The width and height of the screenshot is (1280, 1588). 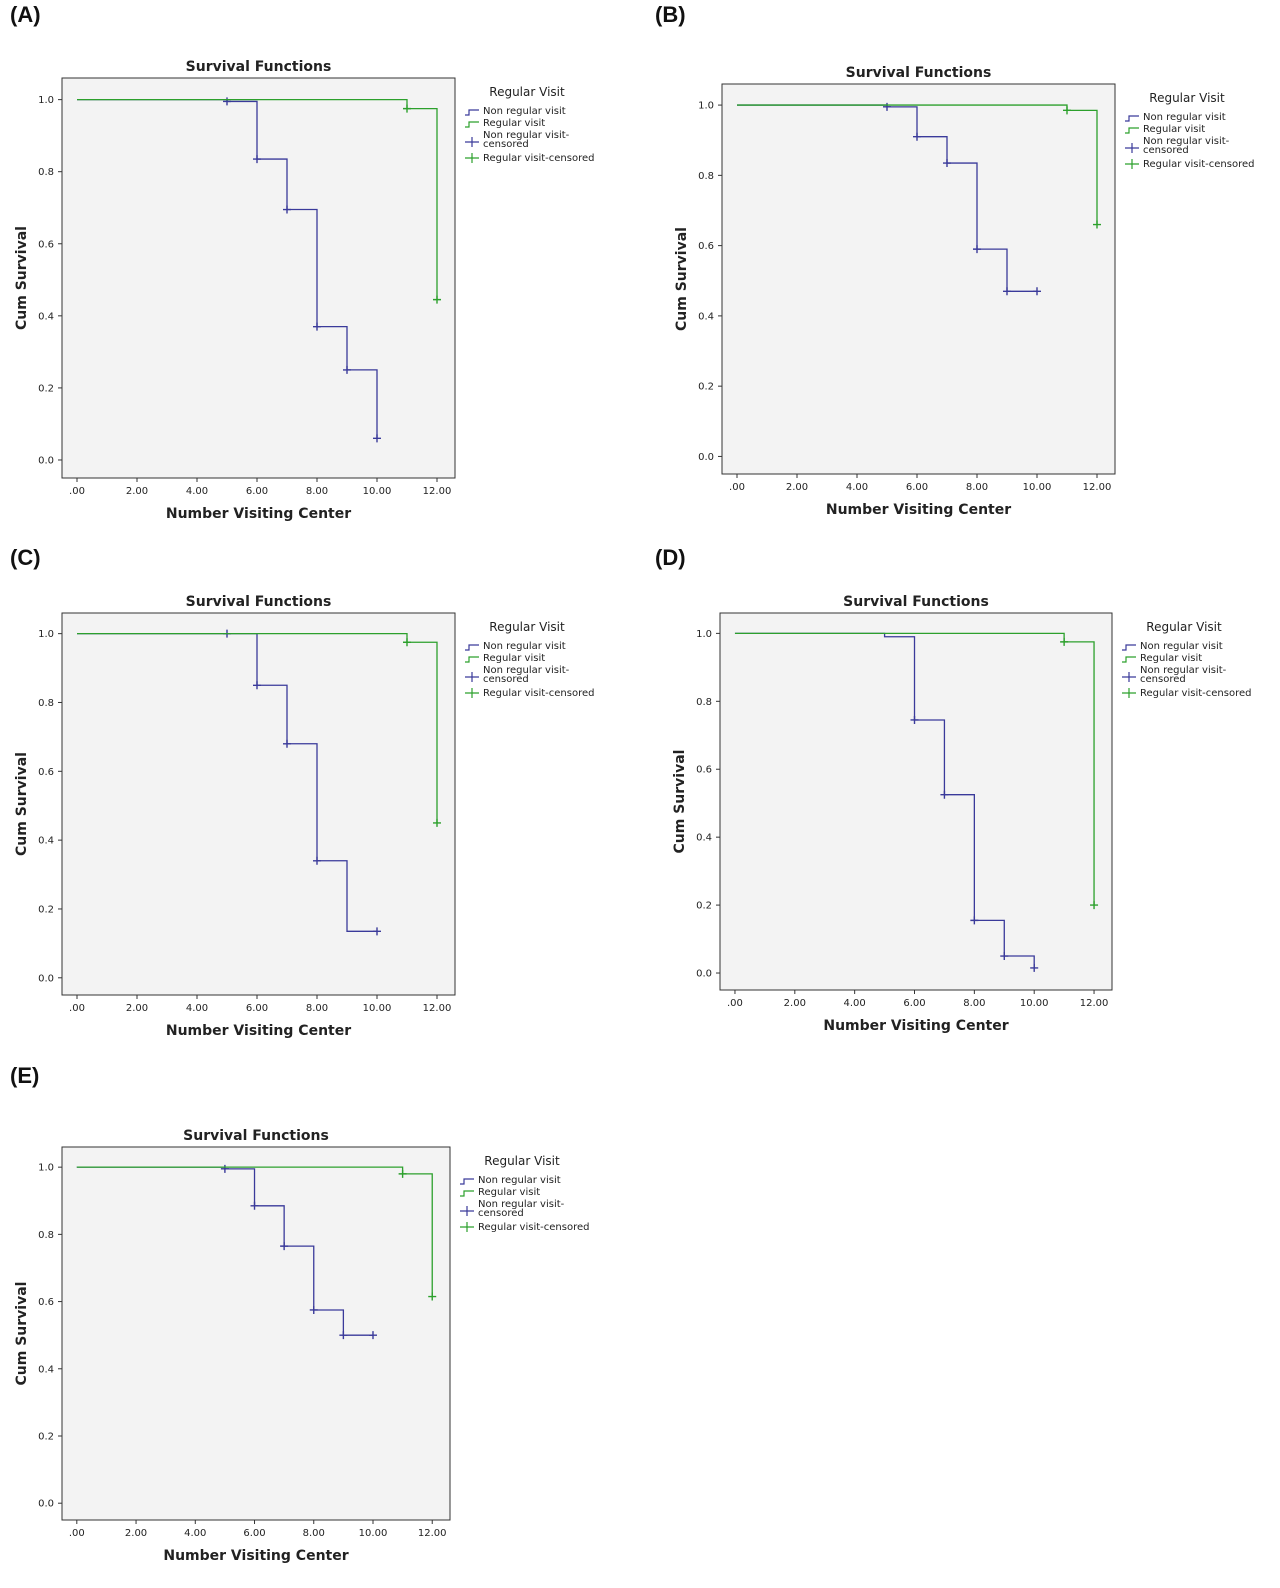 I want to click on x-tick-label: 4.00, so click(x=197, y=491).